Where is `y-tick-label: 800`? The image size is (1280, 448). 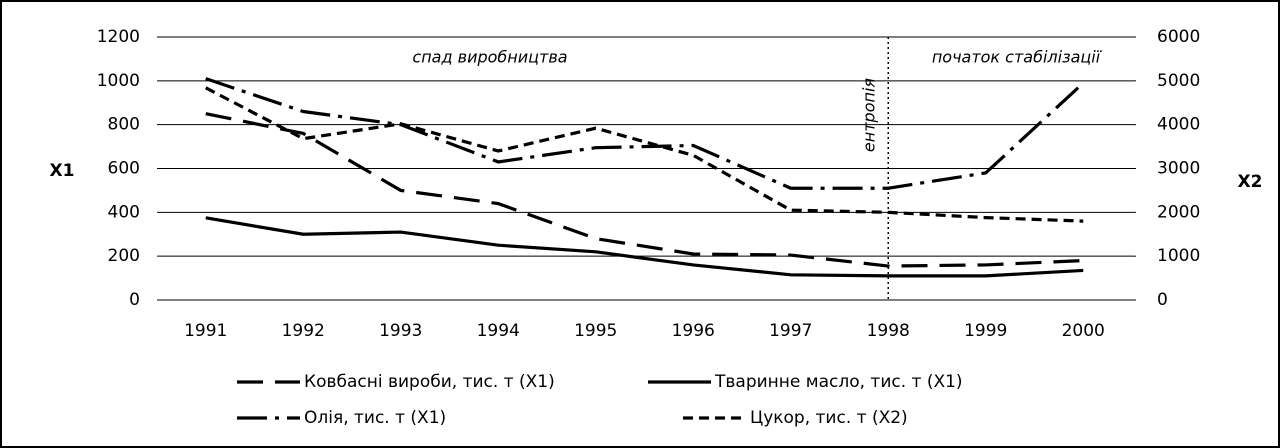
y-tick-label: 800 is located at coordinates (124, 125).